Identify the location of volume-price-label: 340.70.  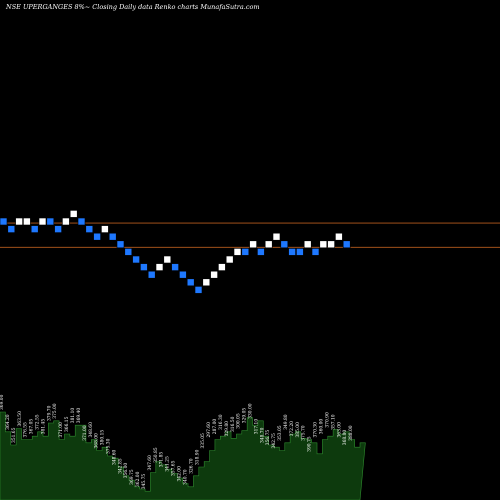
(185, 477).